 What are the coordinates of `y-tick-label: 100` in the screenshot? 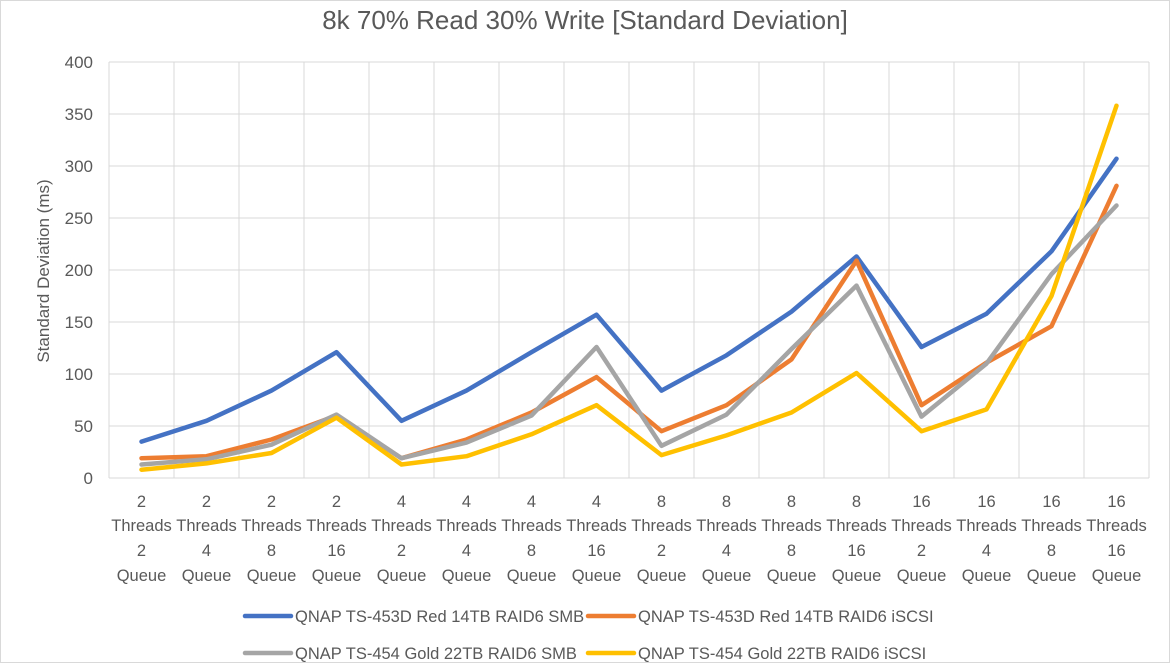 It's located at (79, 374).